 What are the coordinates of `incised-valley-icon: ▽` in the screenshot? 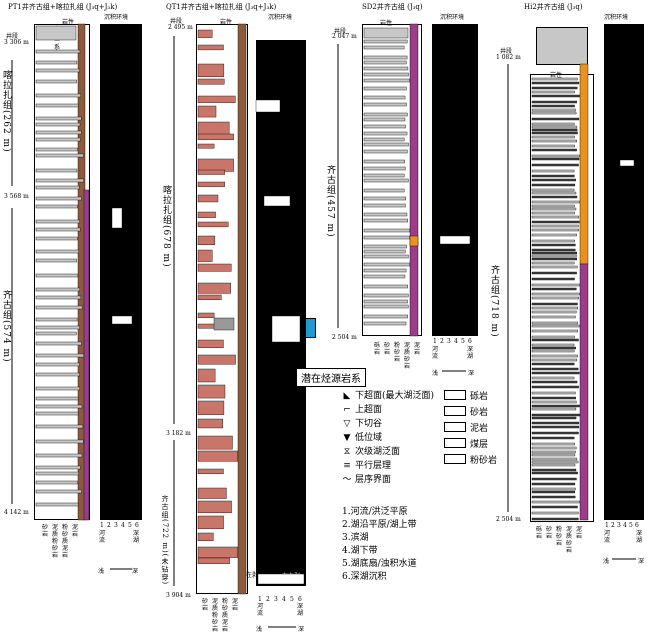 It's located at (347, 424).